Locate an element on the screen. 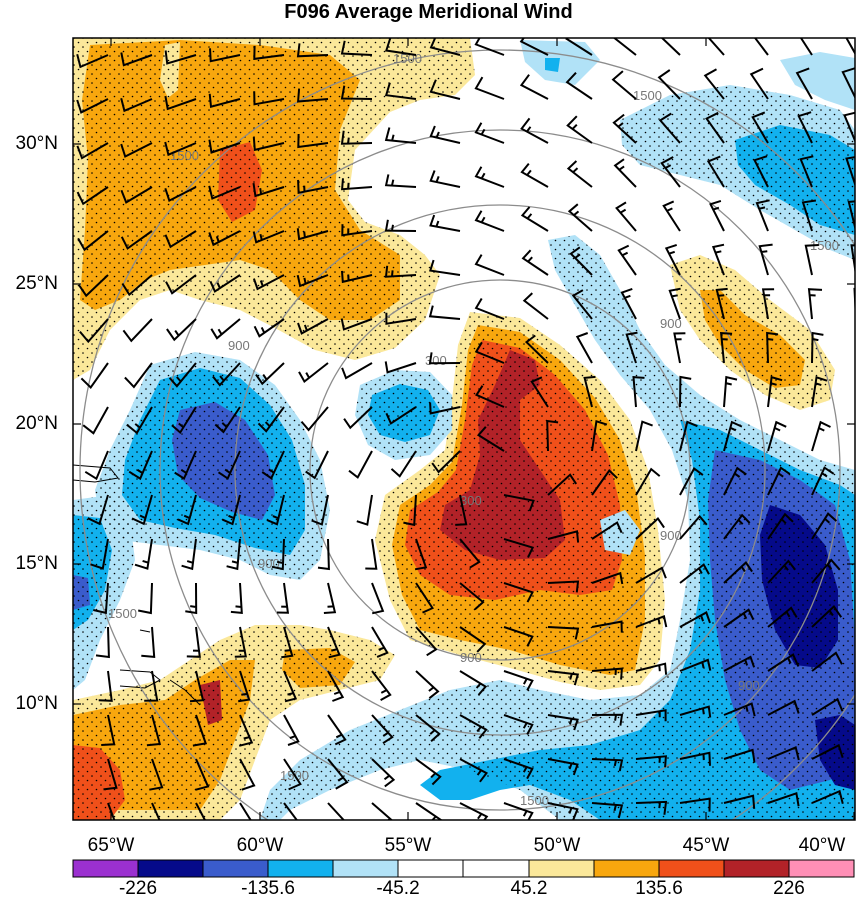 The width and height of the screenshot is (857, 900). lon-label: 65°W is located at coordinates (111, 845).